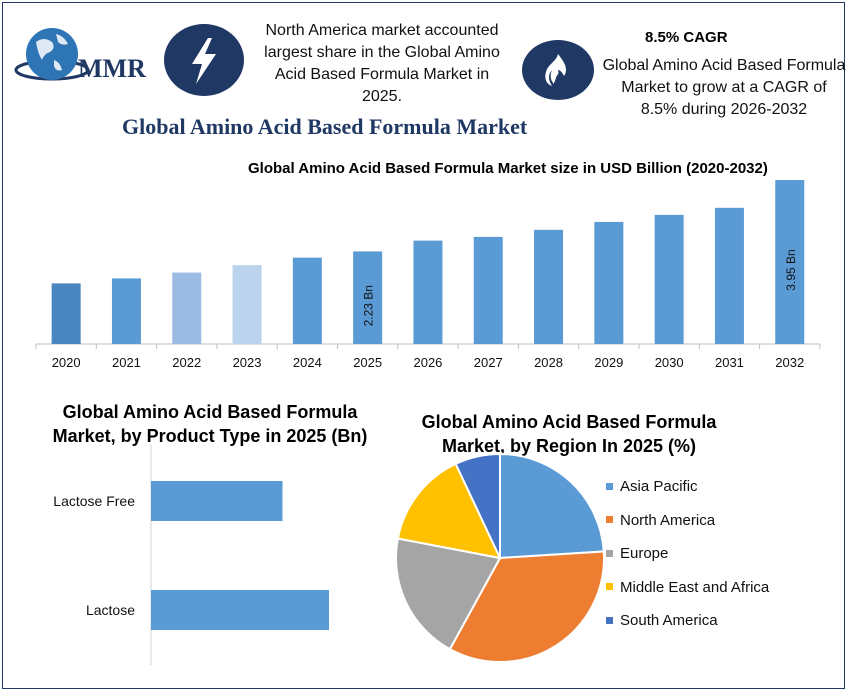  I want to click on legend-label: Middle East and Africa, so click(695, 587).